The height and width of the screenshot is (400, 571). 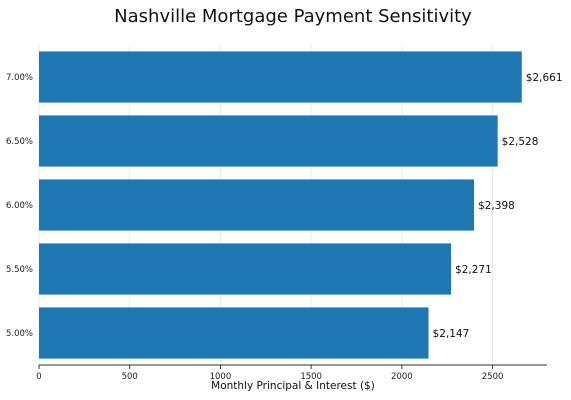 I want to click on y-tick-label: 5.50%, so click(x=19, y=270).